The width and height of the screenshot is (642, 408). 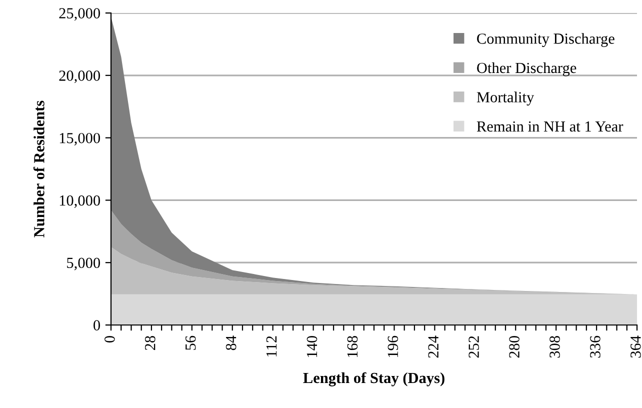 What do you see at coordinates (79, 14) in the screenshot?
I see `y-tick-label: 25,000` at bounding box center [79, 14].